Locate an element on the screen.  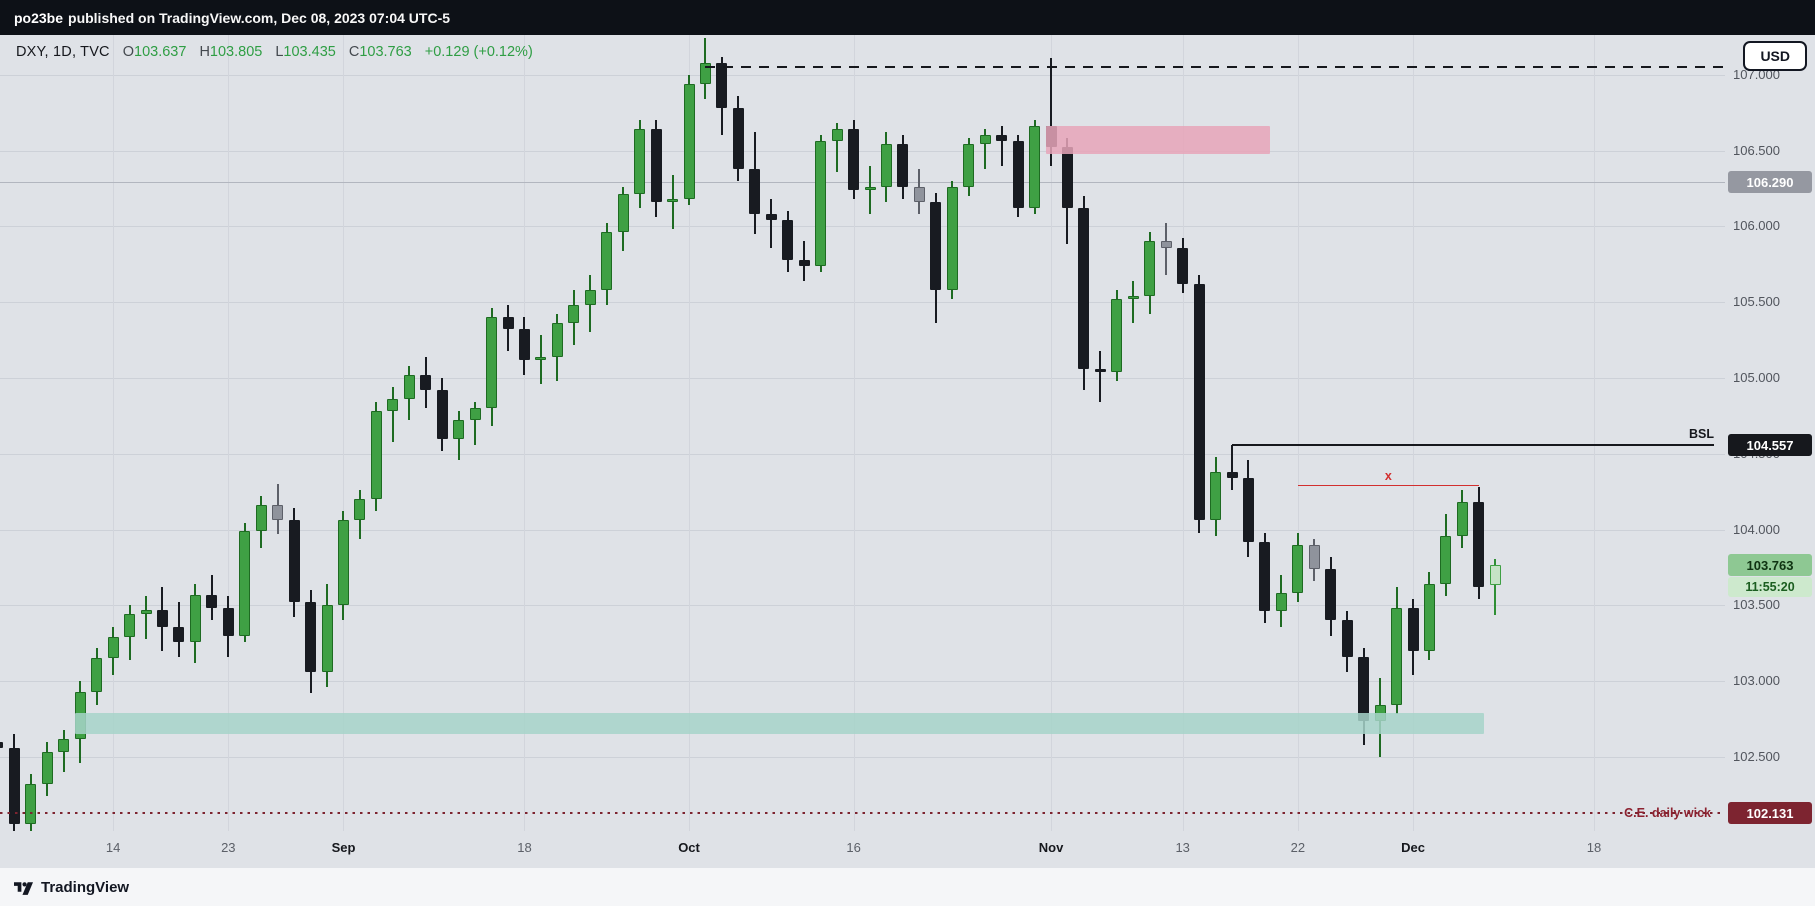
legend-low: L103.435 is located at coordinates (305, 52).